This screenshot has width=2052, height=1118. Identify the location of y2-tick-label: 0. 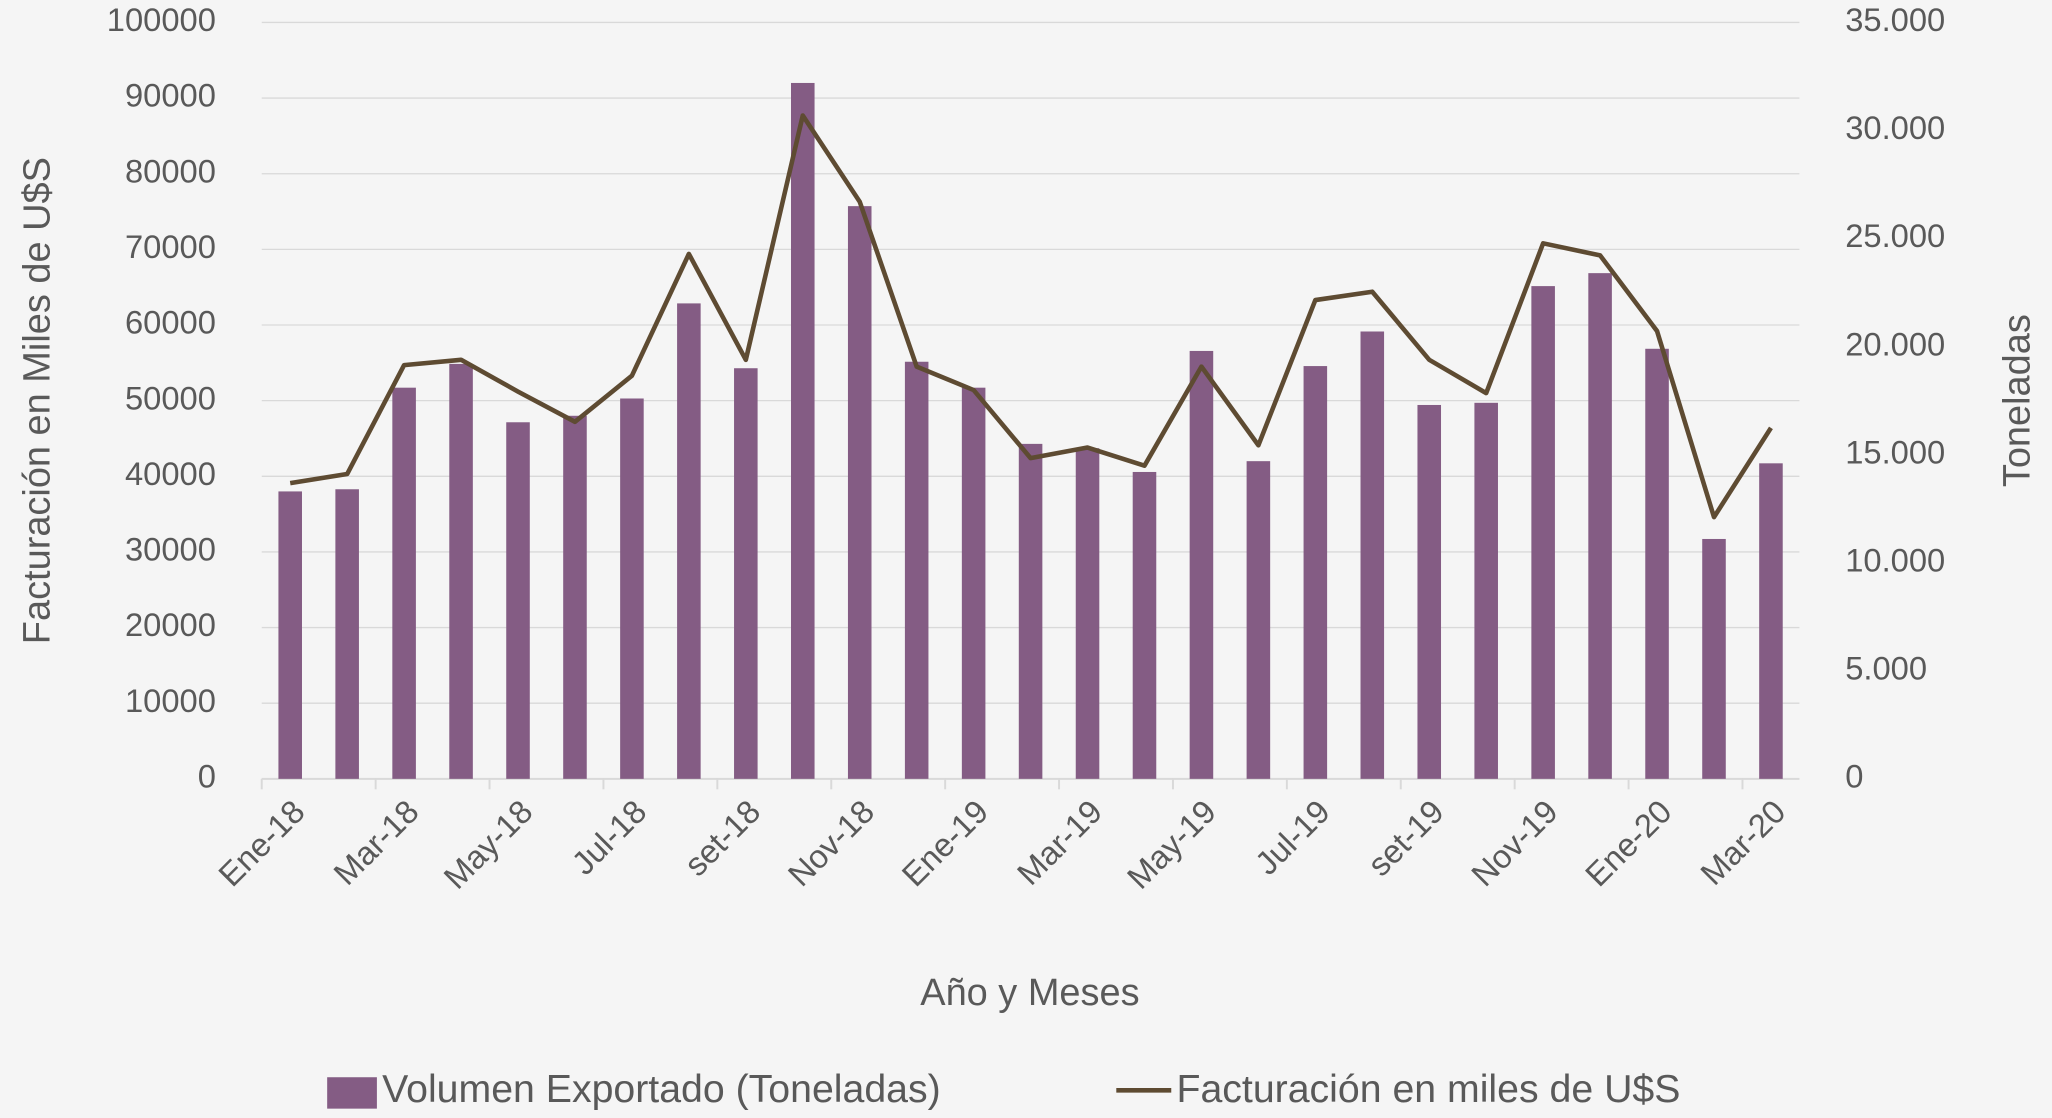
(1854, 775).